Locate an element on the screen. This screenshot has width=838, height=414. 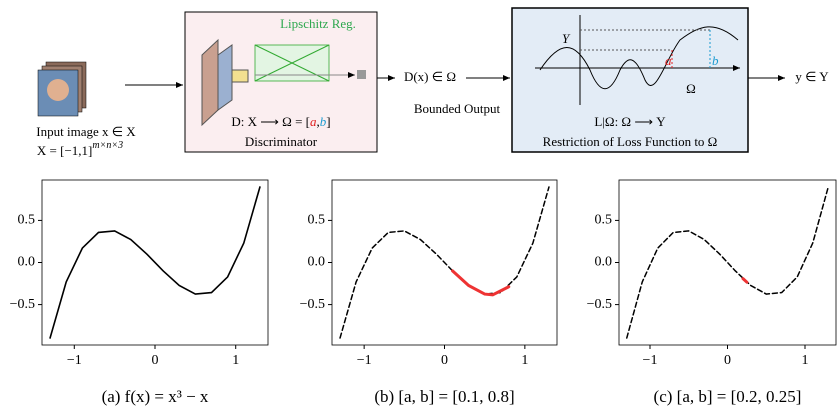
b-label: b is located at coordinates (715, 60).